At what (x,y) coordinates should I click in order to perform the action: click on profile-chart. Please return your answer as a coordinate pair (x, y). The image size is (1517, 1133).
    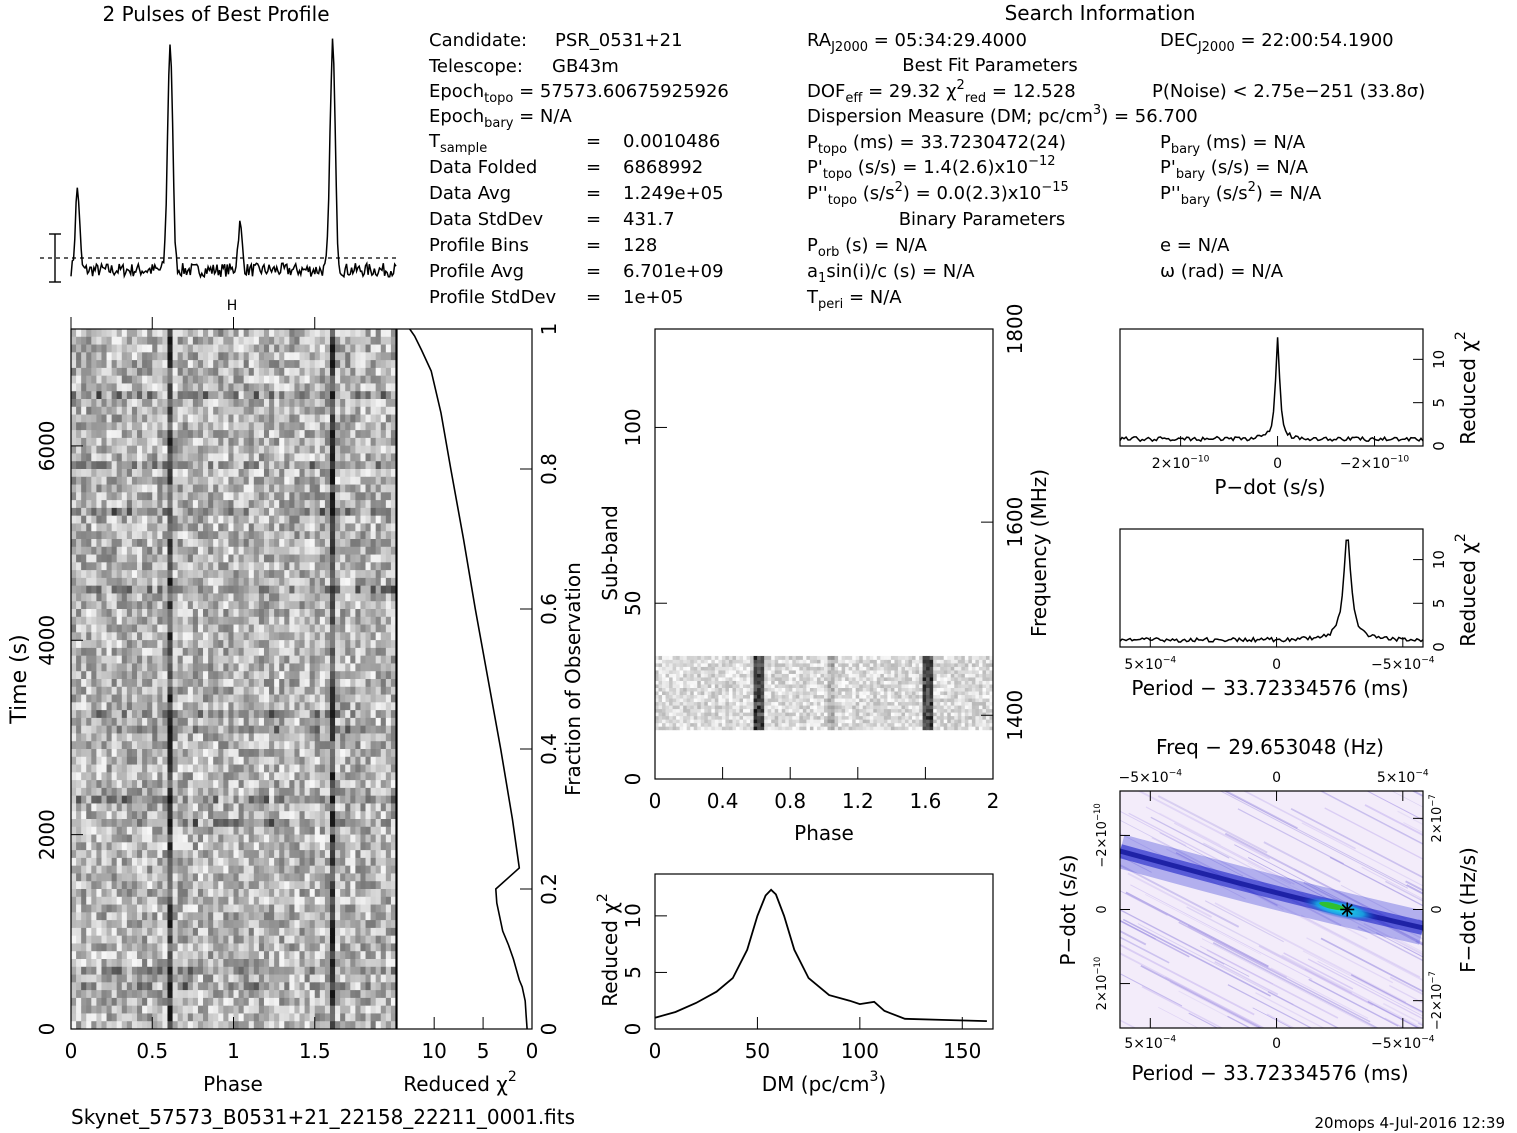
    Looking at the image, I should click on (218, 160).